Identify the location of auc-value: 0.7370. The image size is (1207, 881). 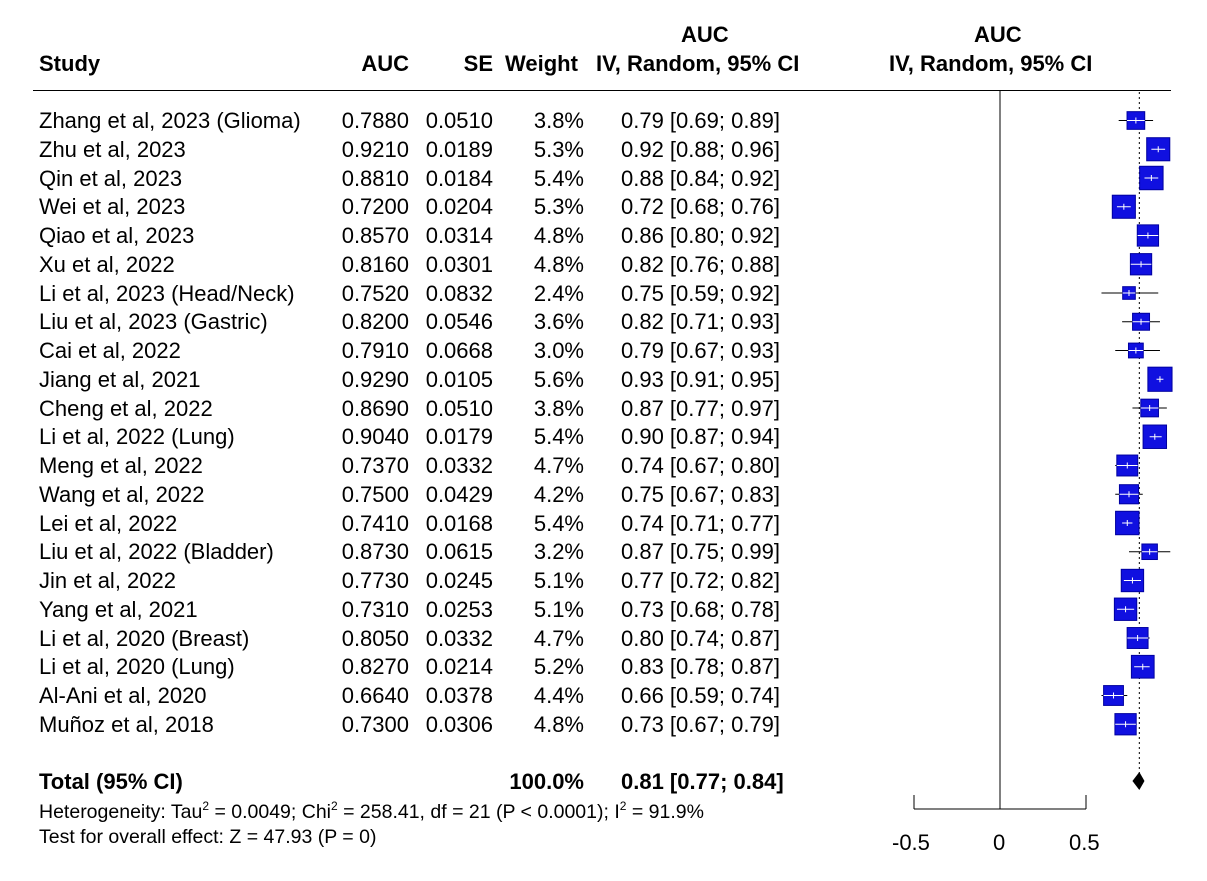
(375, 465).